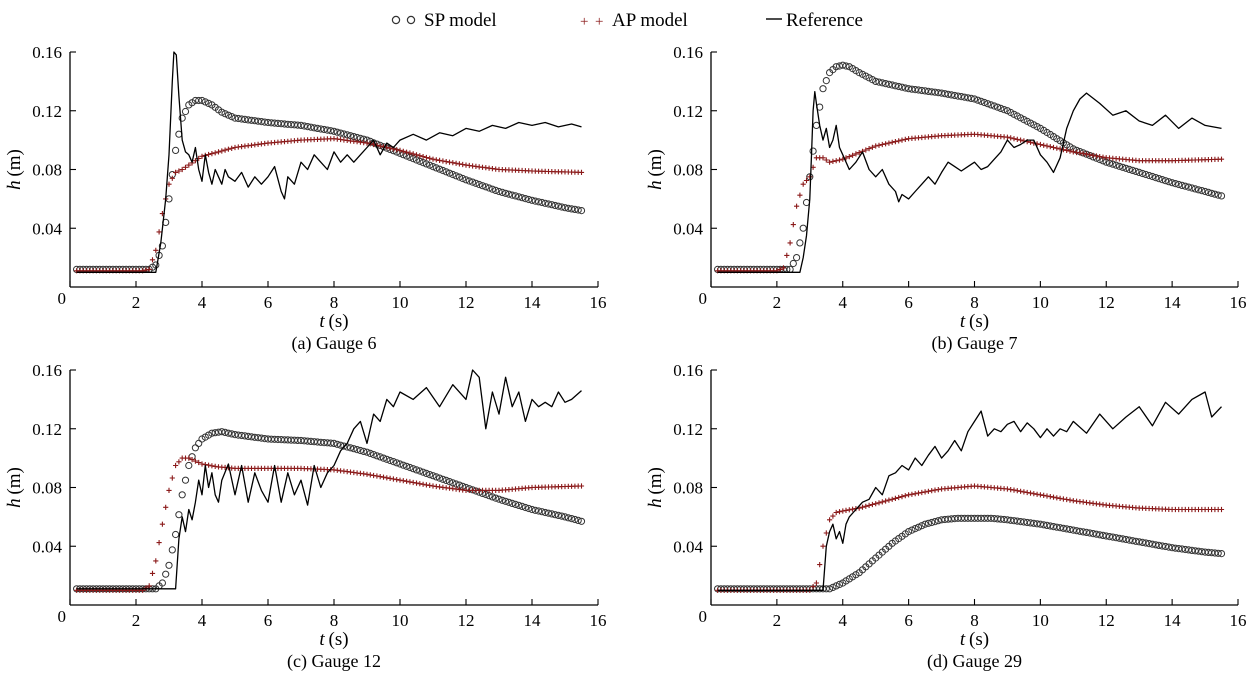  What do you see at coordinates (136, 302) in the screenshot?
I see `x-tick-label: 2` at bounding box center [136, 302].